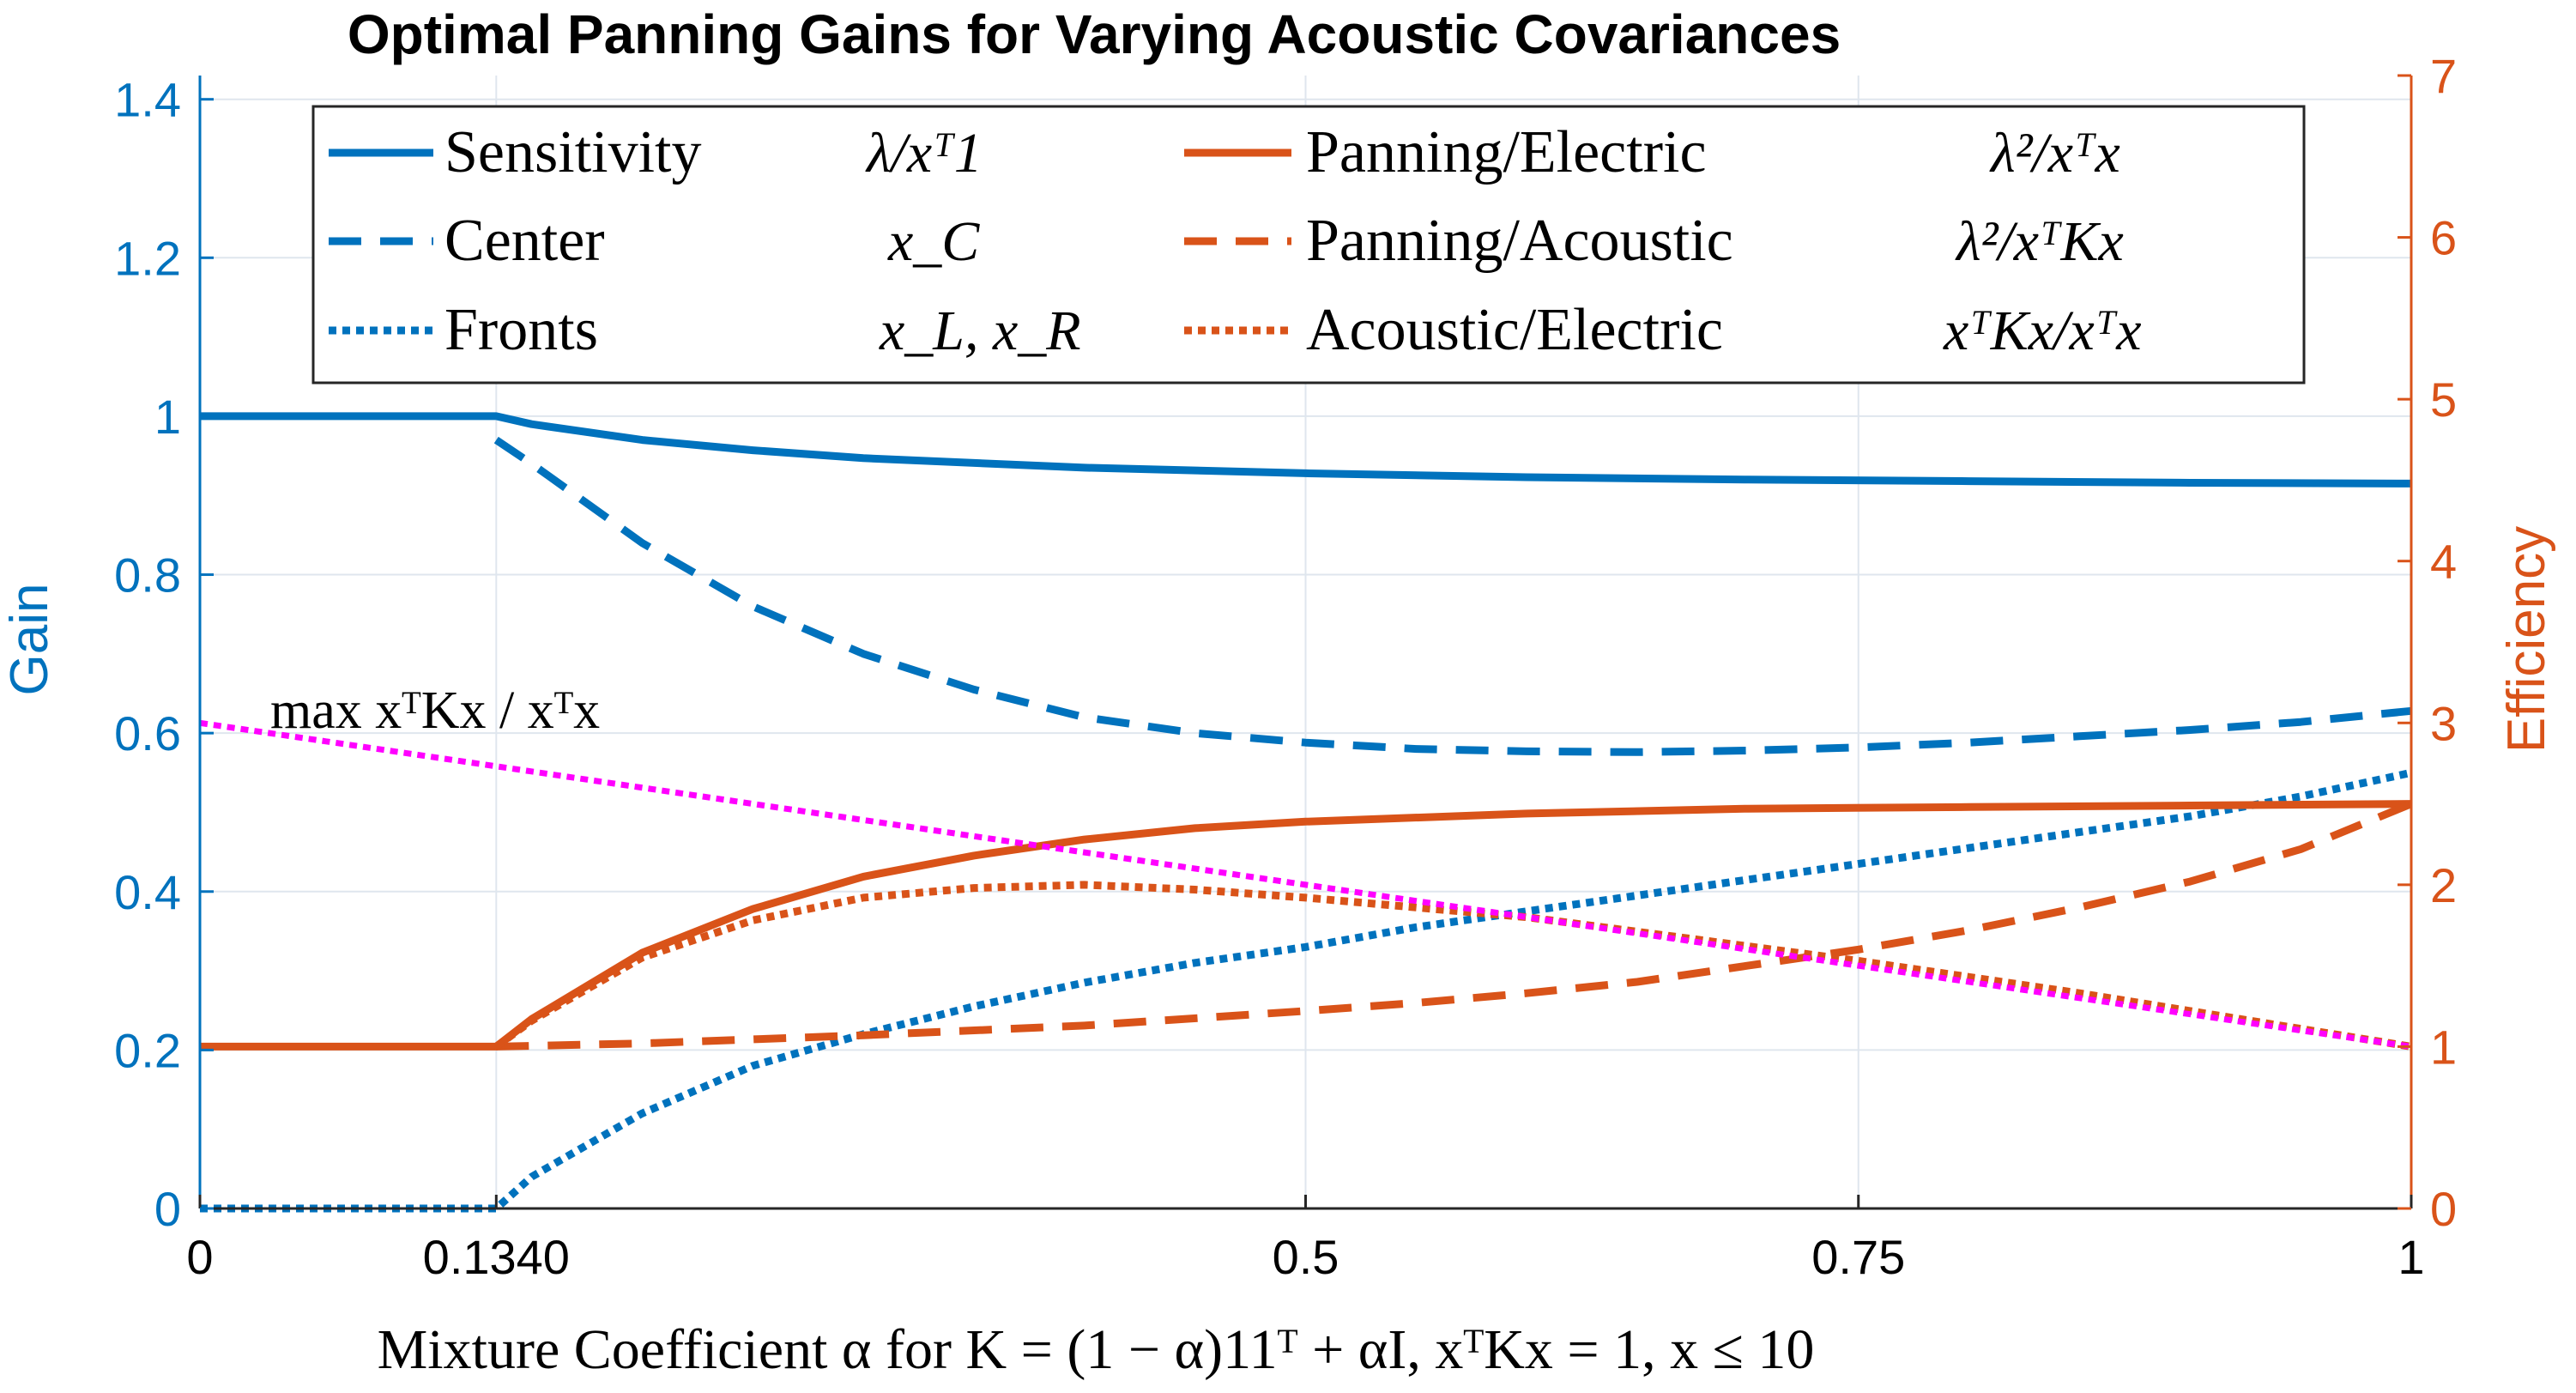 This screenshot has height=1393, width=2576. Describe the element at coordinates (147, 575) in the screenshot. I see `y-left-tick-label-4: 0.8` at that location.